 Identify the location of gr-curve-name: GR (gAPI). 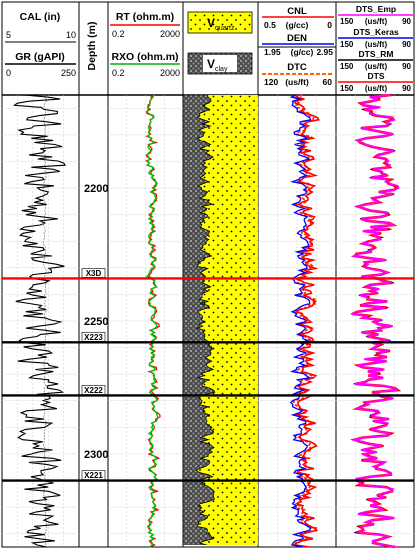
(40, 57).